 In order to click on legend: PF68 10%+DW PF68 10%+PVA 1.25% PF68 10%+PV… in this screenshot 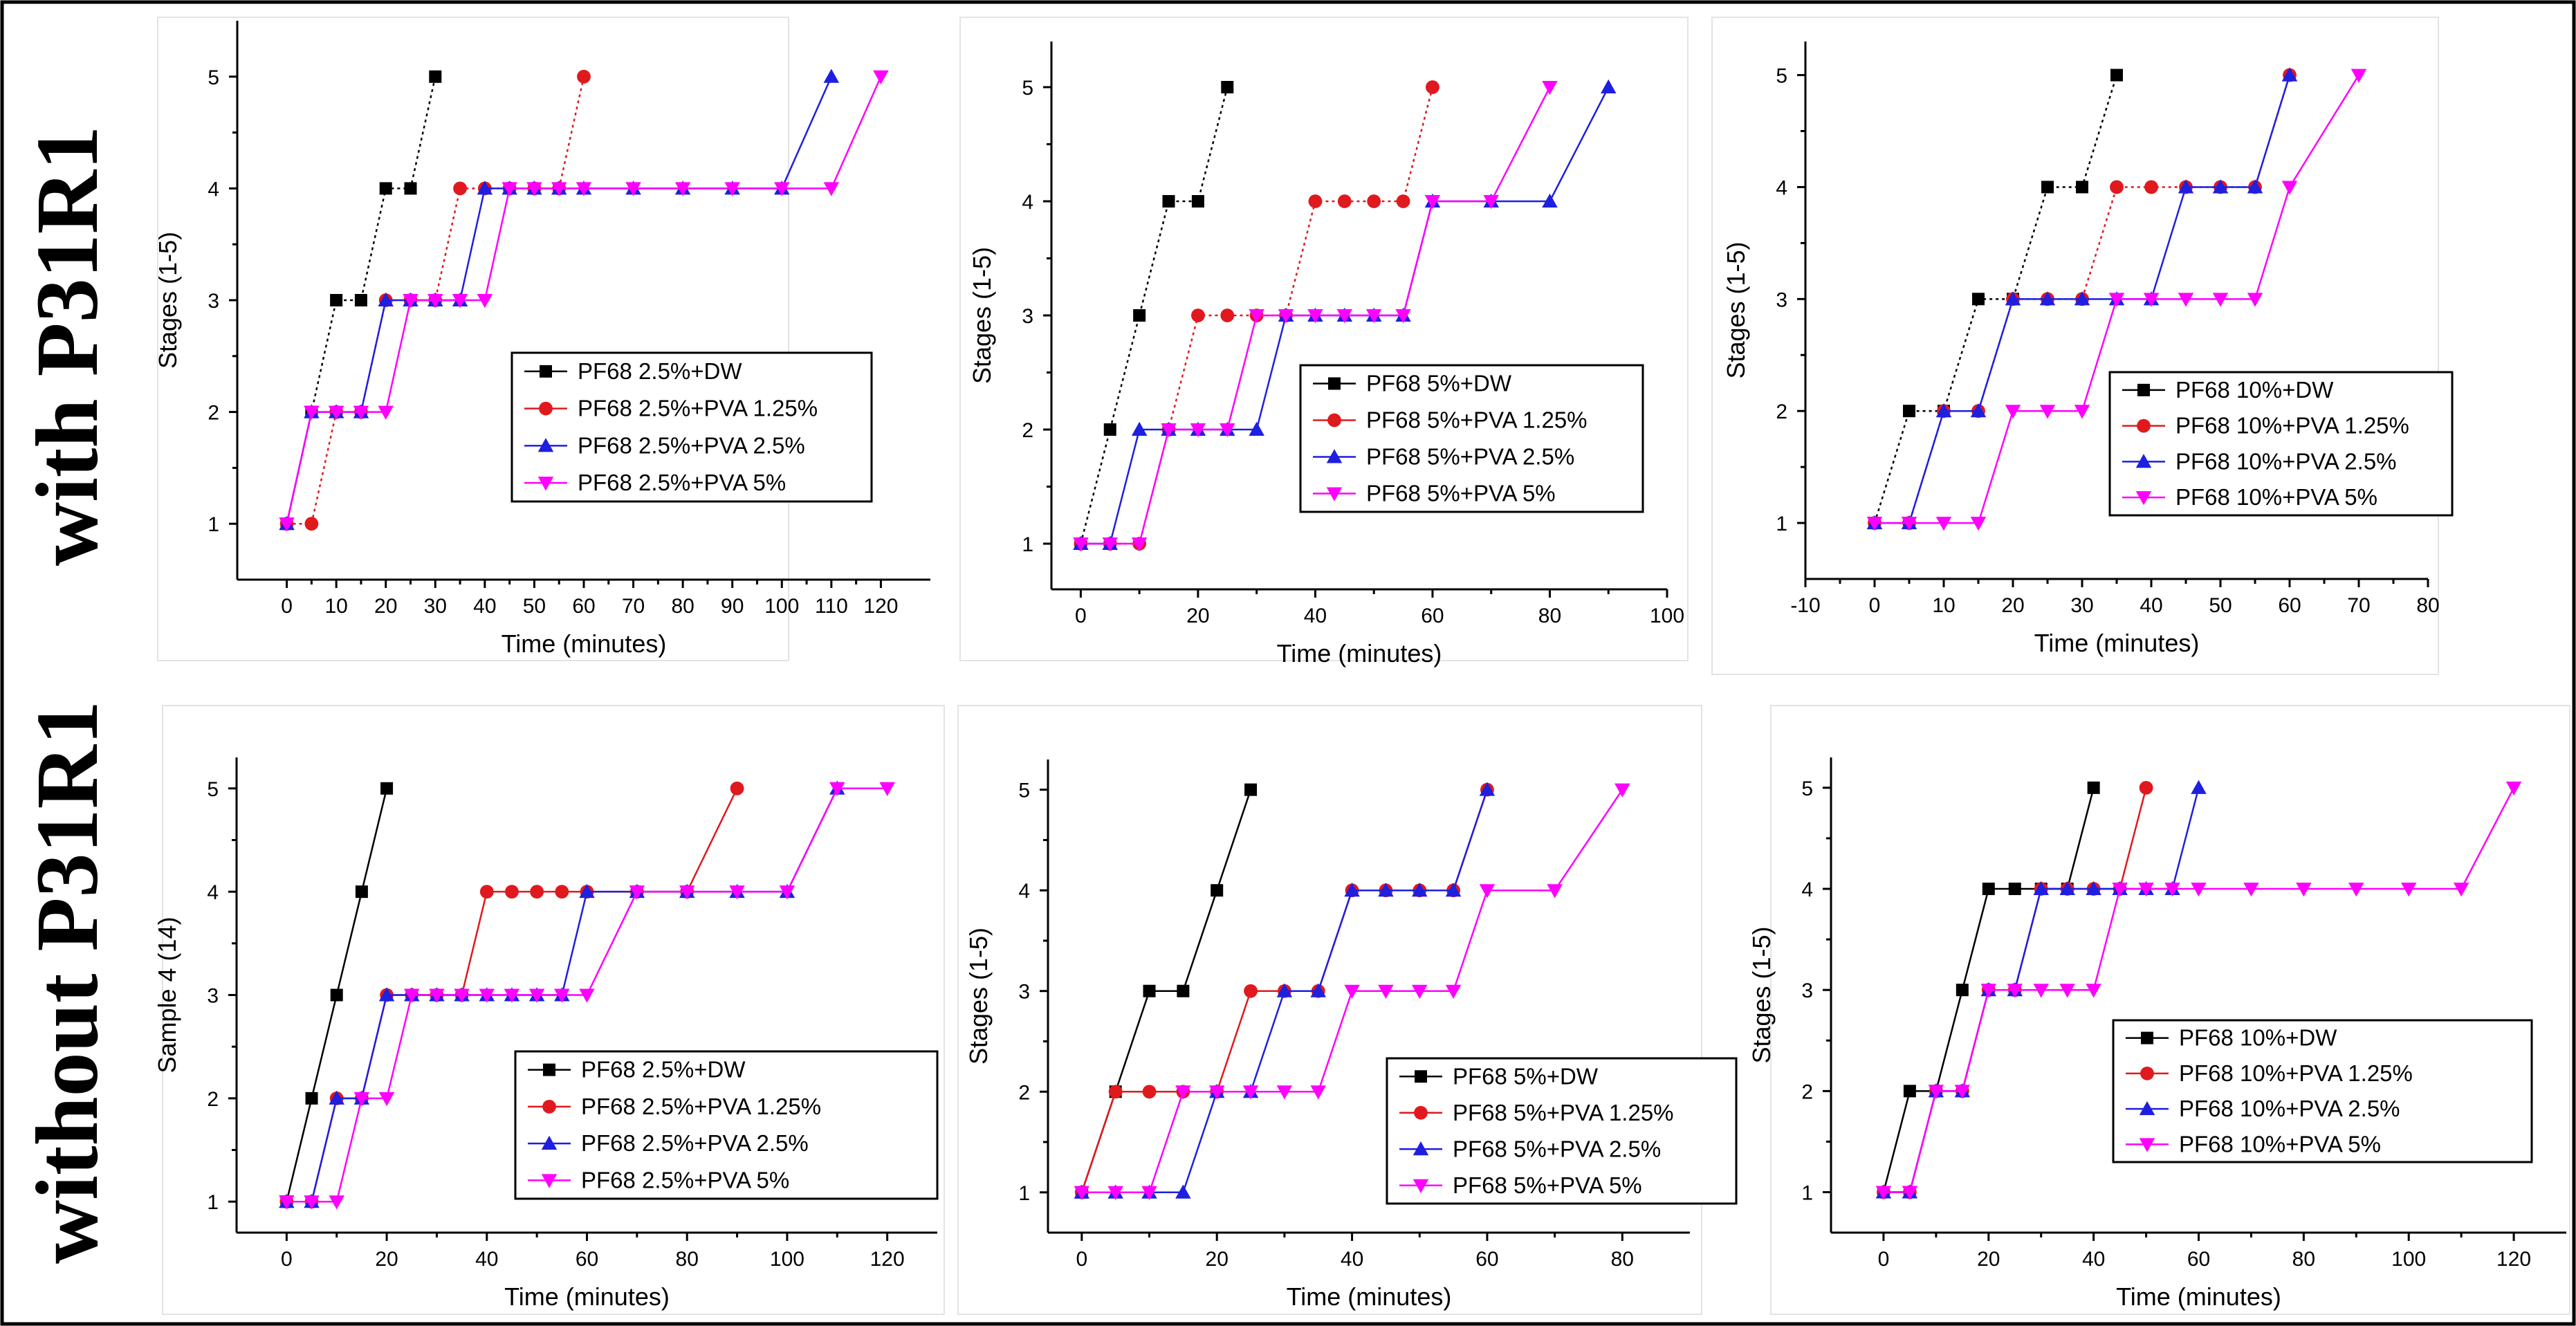, I will do `click(2281, 444)`.